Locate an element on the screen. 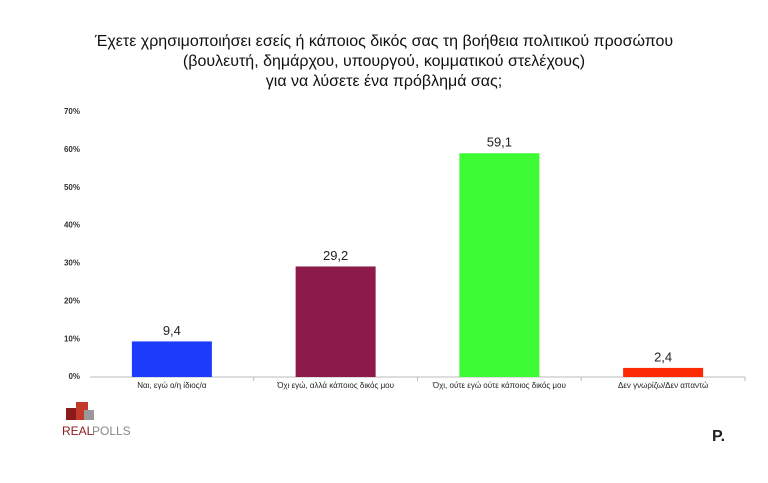 This screenshot has height=483, width=768. chart-title: για να λύσετε ένα πρόβλημά σας; is located at coordinates (384, 81).